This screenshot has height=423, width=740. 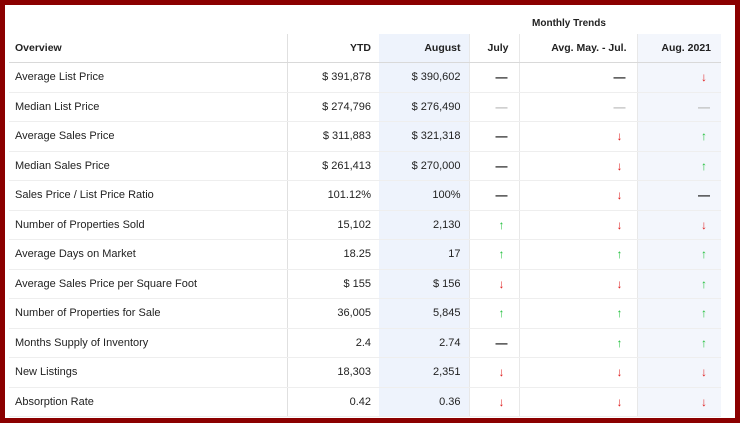 I want to click on ytd-value: 101.12%, so click(x=333, y=195).